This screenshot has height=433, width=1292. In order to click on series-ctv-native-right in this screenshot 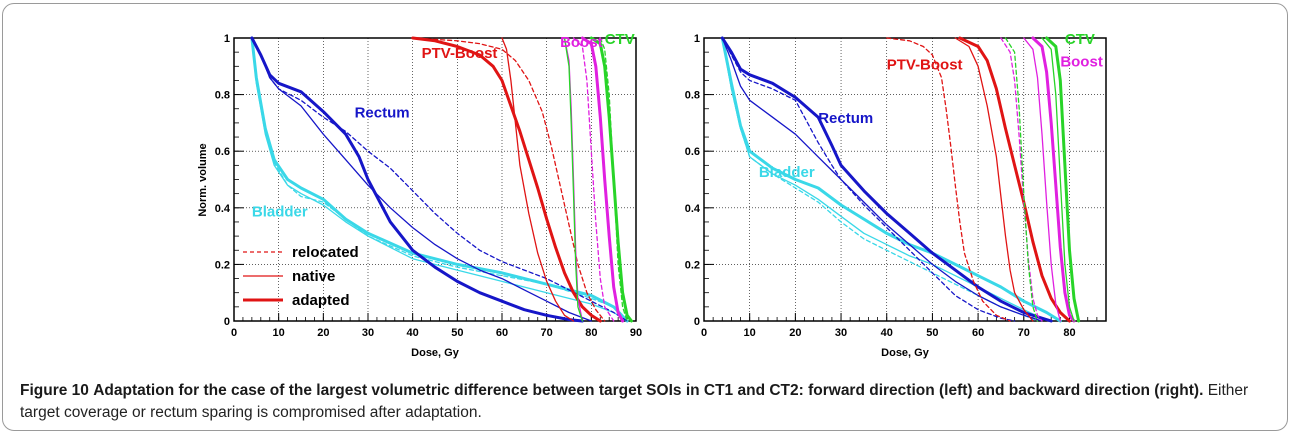, I will do `click(1058, 179)`.